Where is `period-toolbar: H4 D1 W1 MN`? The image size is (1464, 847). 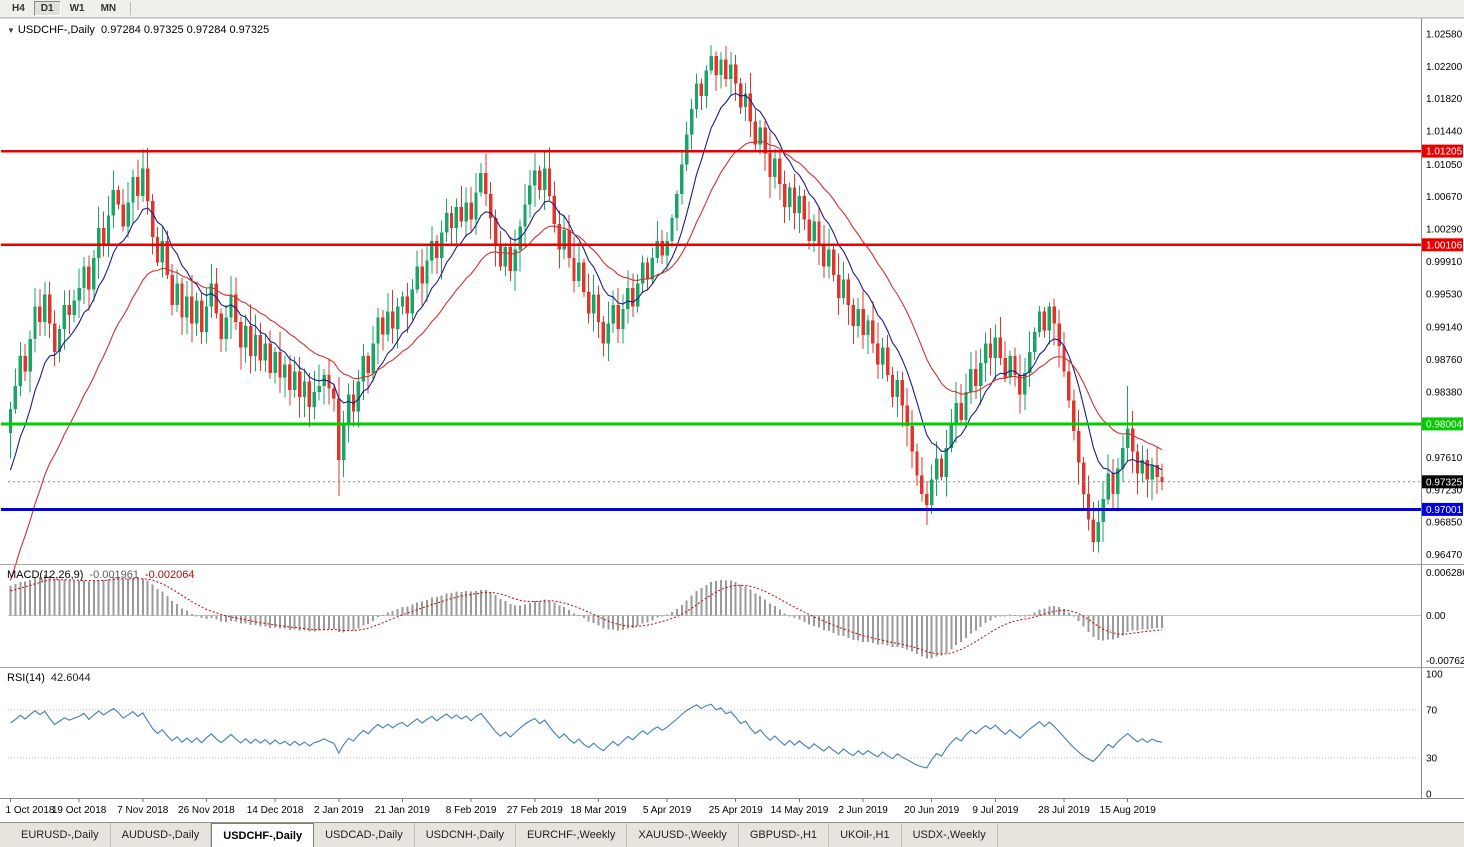 period-toolbar: H4 D1 W1 MN is located at coordinates (732, 9).